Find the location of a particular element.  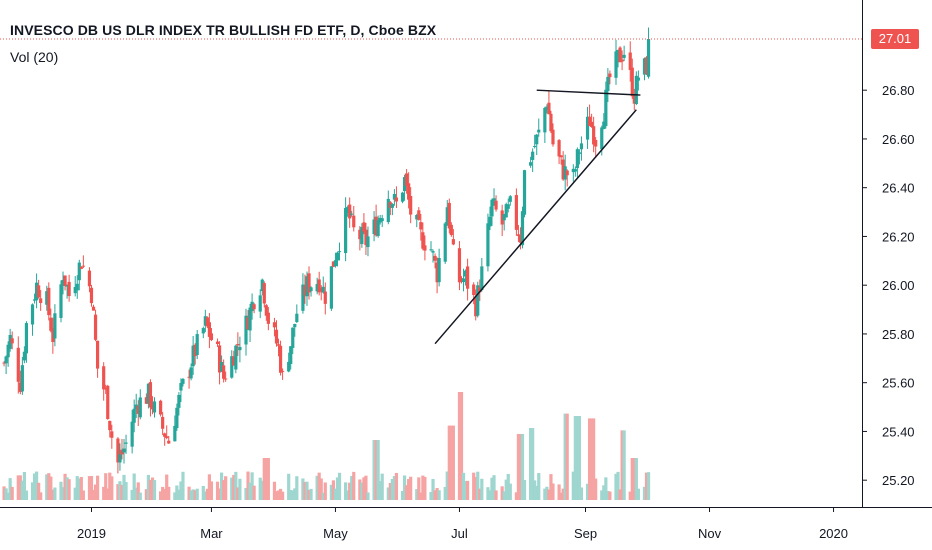

time-tick-label: May is located at coordinates (335, 533).